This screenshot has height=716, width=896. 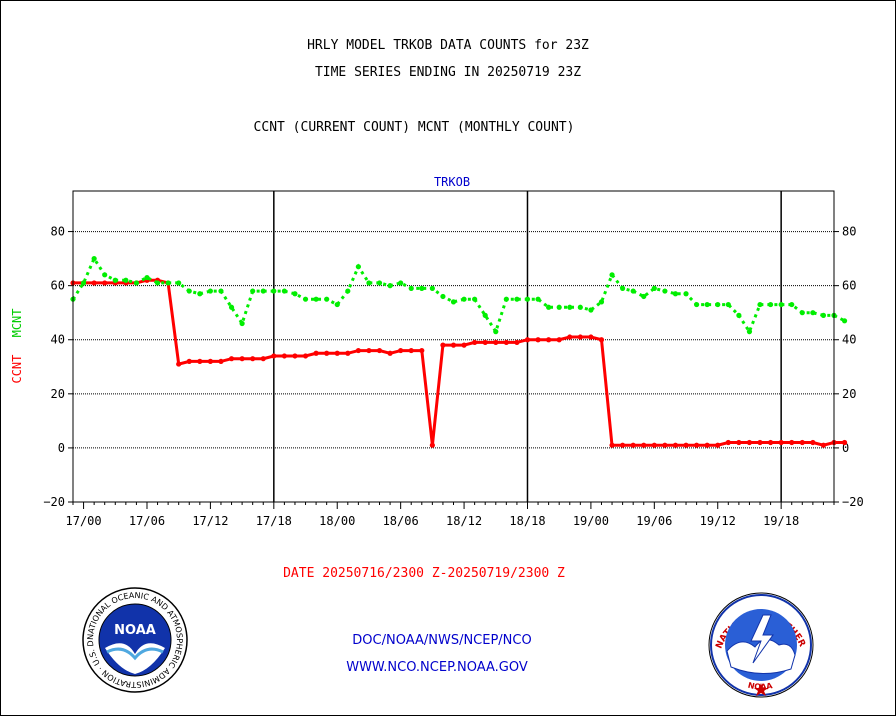 What do you see at coordinates (424, 573) in the screenshot?
I see `date-range-label: DATE 20250716/2300 Z-20250719/2300 Z` at bounding box center [424, 573].